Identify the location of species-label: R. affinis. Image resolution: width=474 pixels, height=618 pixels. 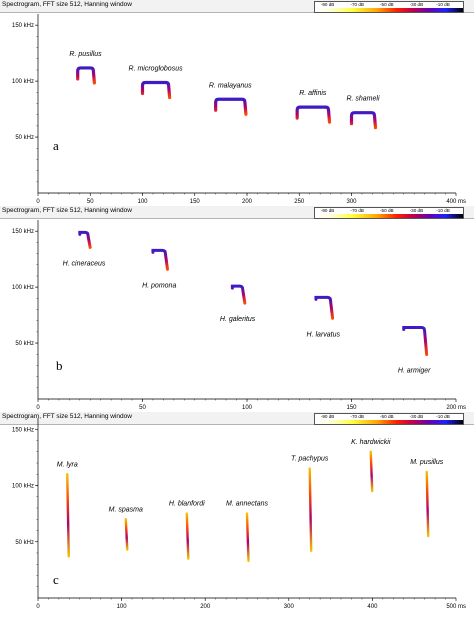
(313, 93).